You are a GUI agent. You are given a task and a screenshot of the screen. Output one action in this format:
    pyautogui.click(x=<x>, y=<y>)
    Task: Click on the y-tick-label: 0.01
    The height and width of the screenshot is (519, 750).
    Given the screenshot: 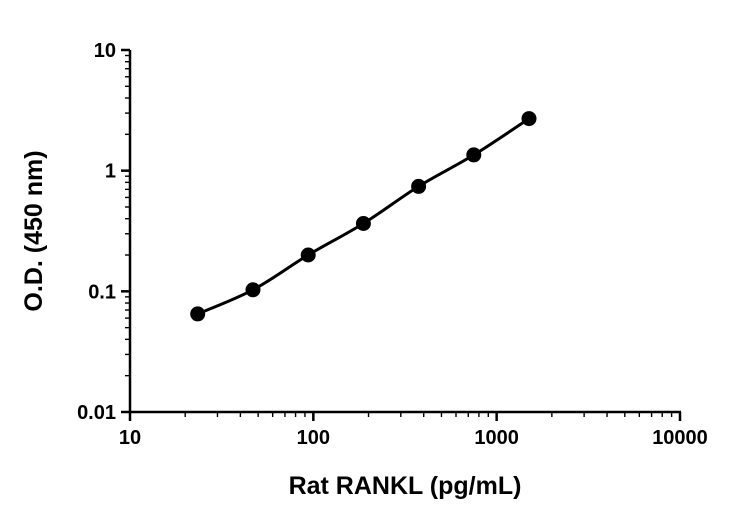 What is the action you would take?
    pyautogui.click(x=96, y=413)
    